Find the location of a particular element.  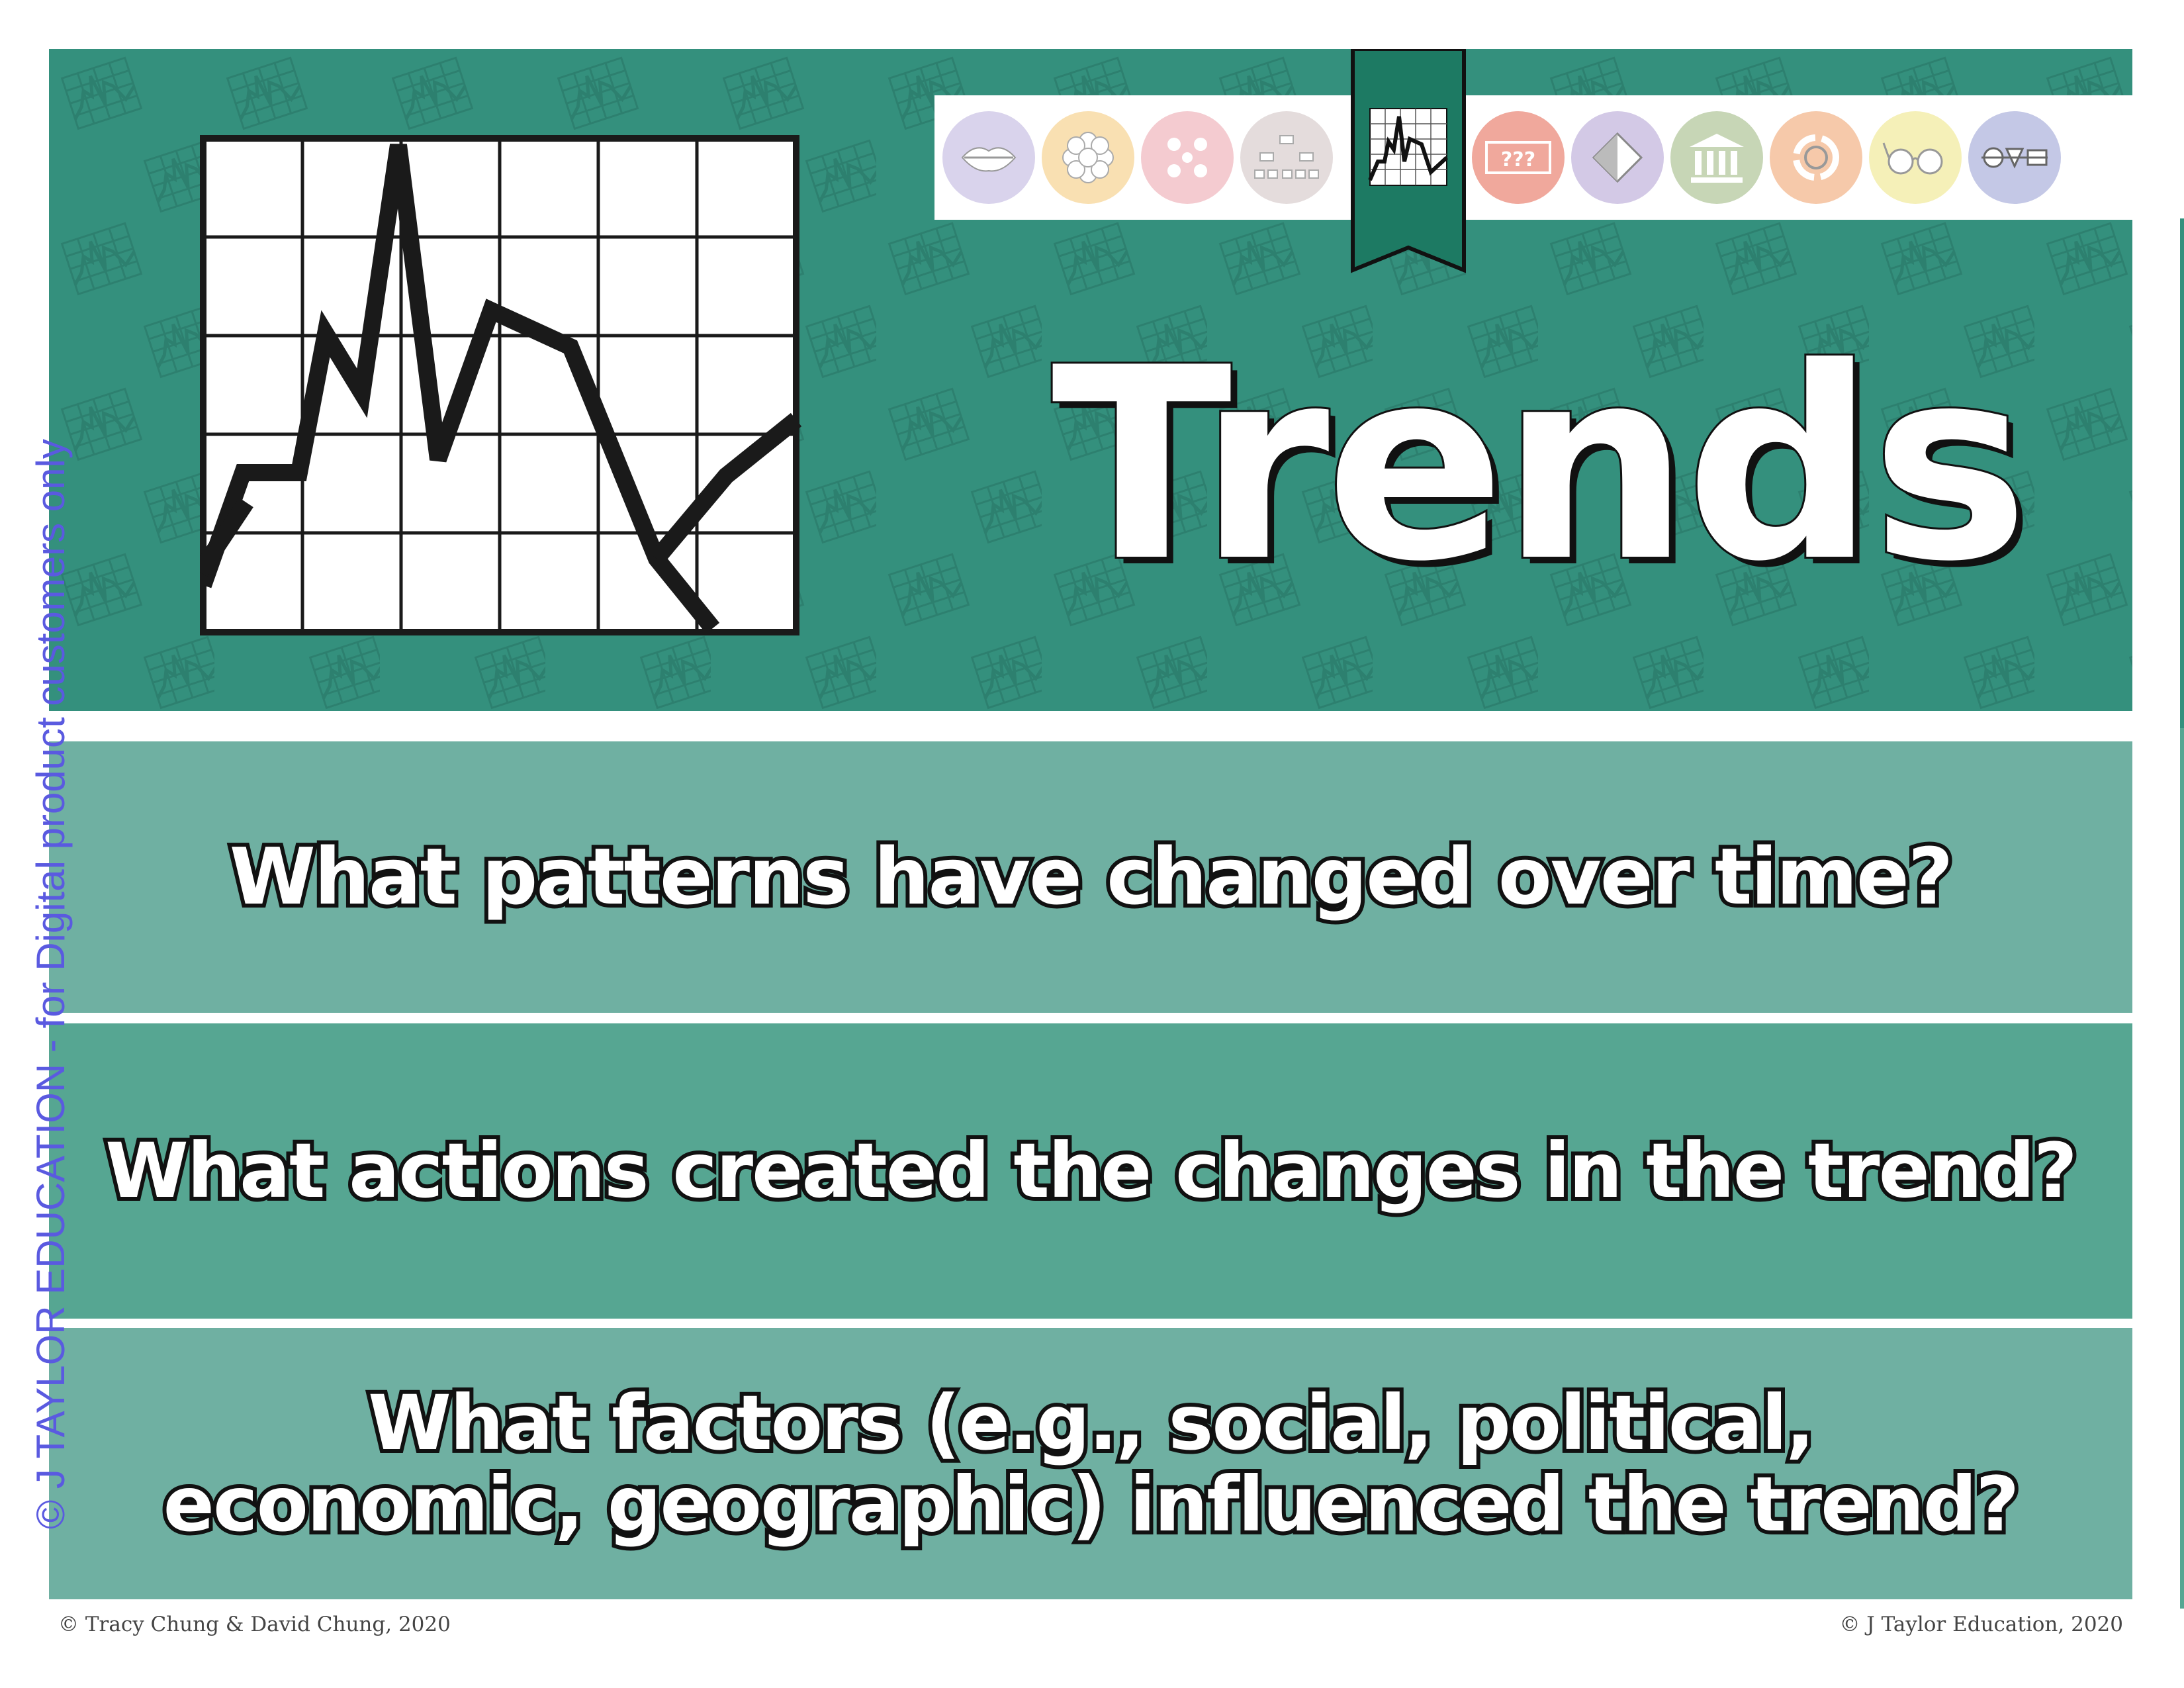

topic-icon-strip: ??? is located at coordinates (1533, 157).